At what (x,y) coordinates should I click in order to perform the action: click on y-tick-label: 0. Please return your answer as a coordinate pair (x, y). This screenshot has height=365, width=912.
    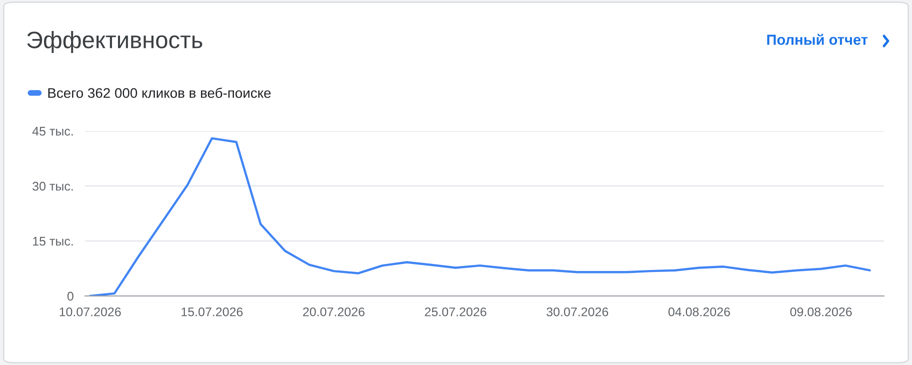
    Looking at the image, I should click on (70, 296).